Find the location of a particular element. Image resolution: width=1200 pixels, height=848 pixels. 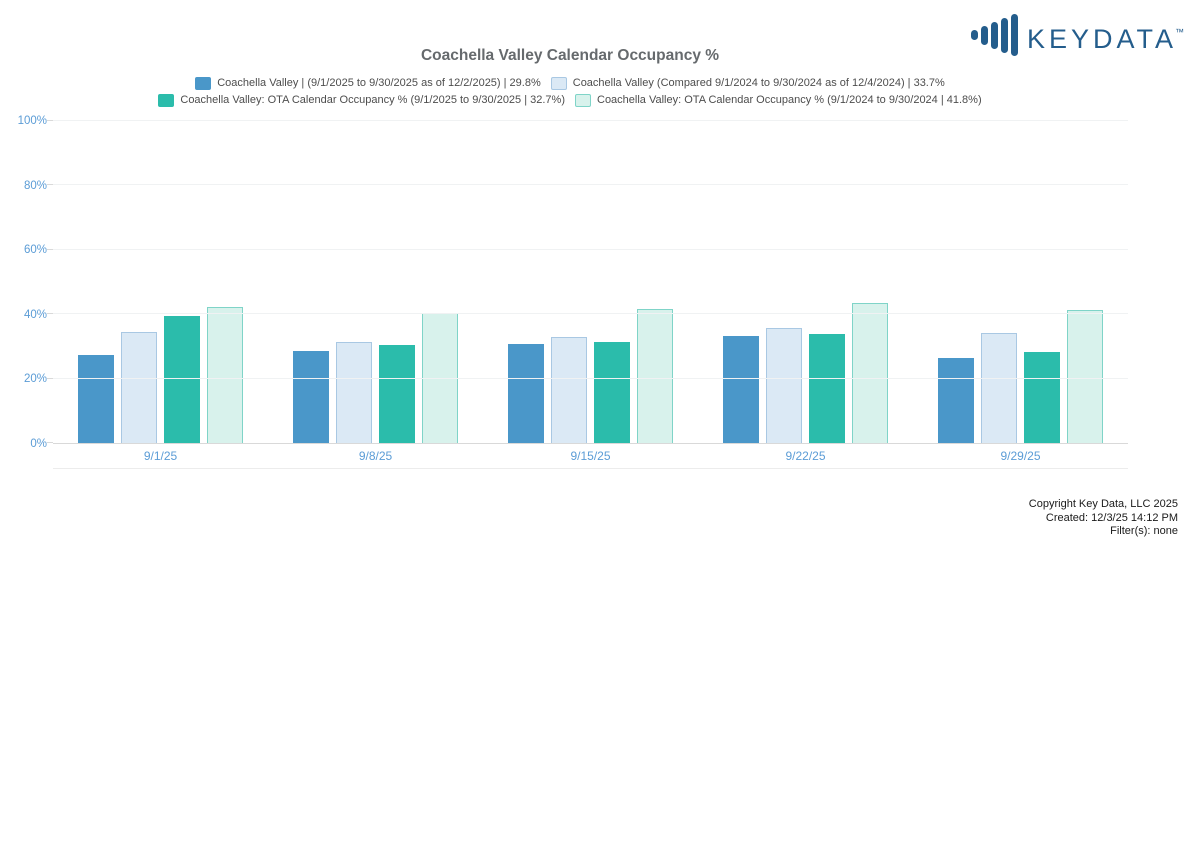

y-axis-tick-label: 20% is located at coordinates (35, 379).